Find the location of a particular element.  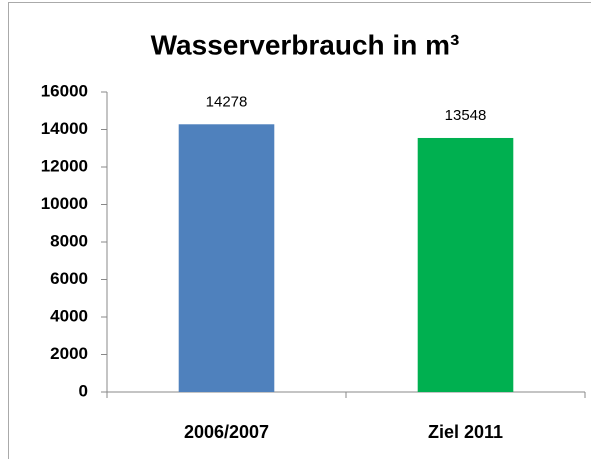

y-tick-label: 14000 is located at coordinates (64, 128).